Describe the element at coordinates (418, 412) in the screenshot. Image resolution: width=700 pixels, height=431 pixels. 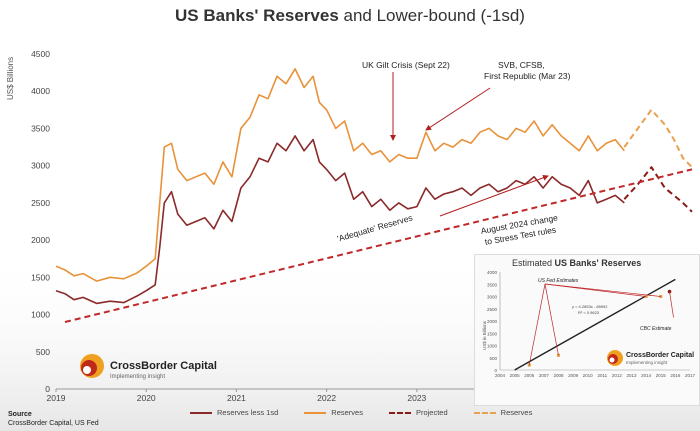
I see `legend-item: Projected` at that location.